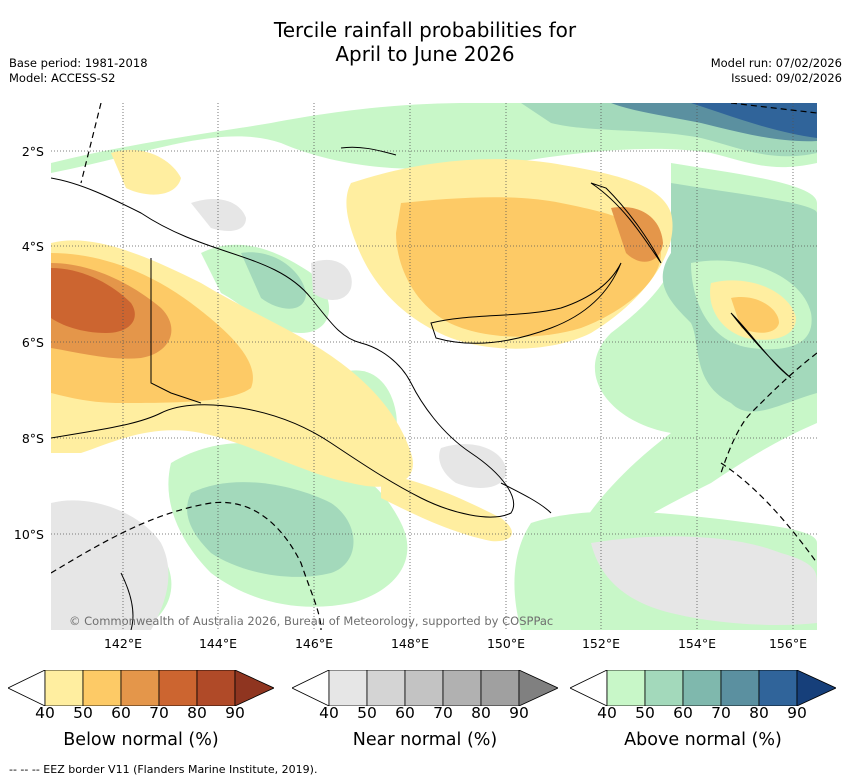  Describe the element at coordinates (443, 713) in the screenshot. I see `near-normal-tick: 70` at that location.